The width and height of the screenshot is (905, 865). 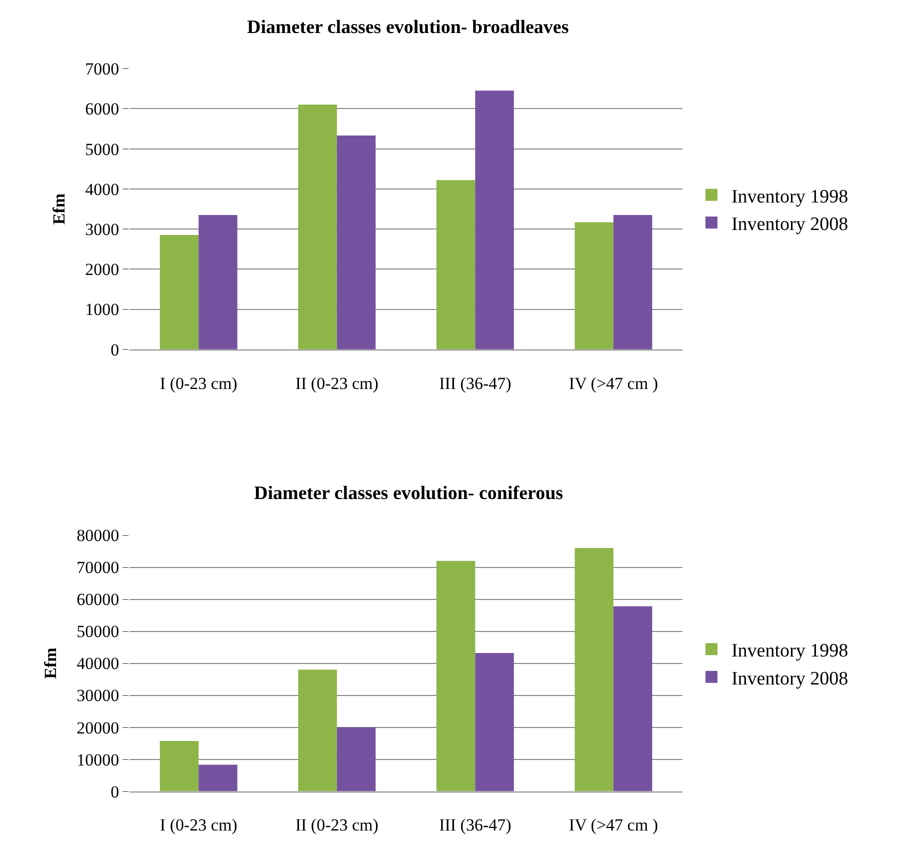 I want to click on y-tick-label: 2000, so click(x=102, y=270).